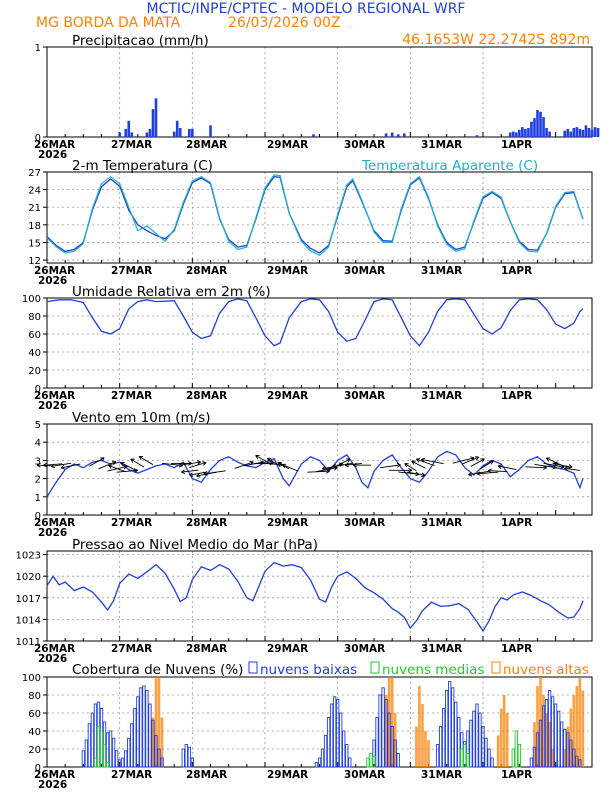 The width and height of the screenshot is (612, 792). What do you see at coordinates (38, 516) in the screenshot?
I see `wind-ytick-label: 0` at bounding box center [38, 516].